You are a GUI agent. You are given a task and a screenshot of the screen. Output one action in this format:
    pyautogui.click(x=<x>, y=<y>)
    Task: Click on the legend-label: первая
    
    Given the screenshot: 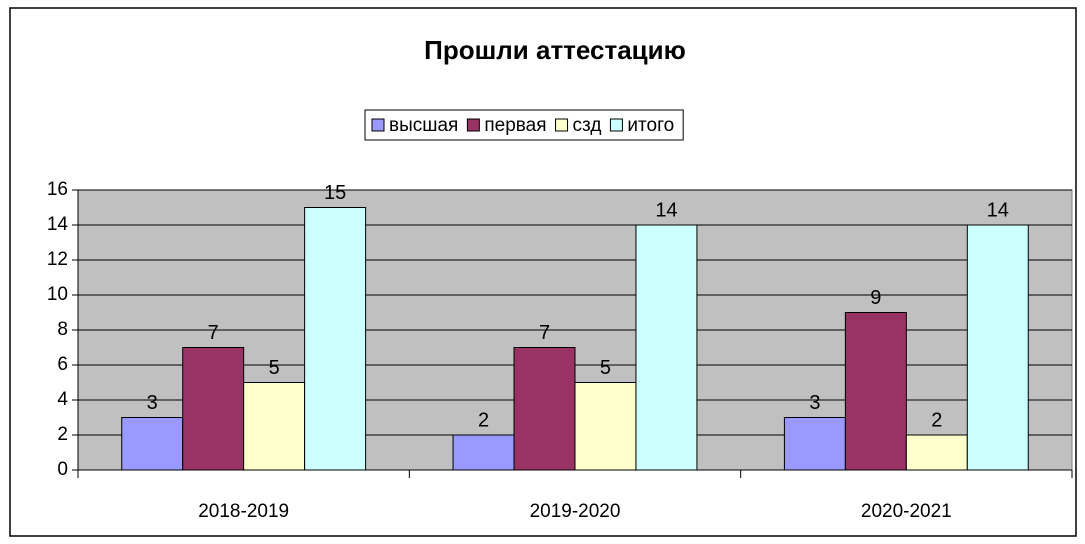 What is the action you would take?
    pyautogui.click(x=515, y=125)
    